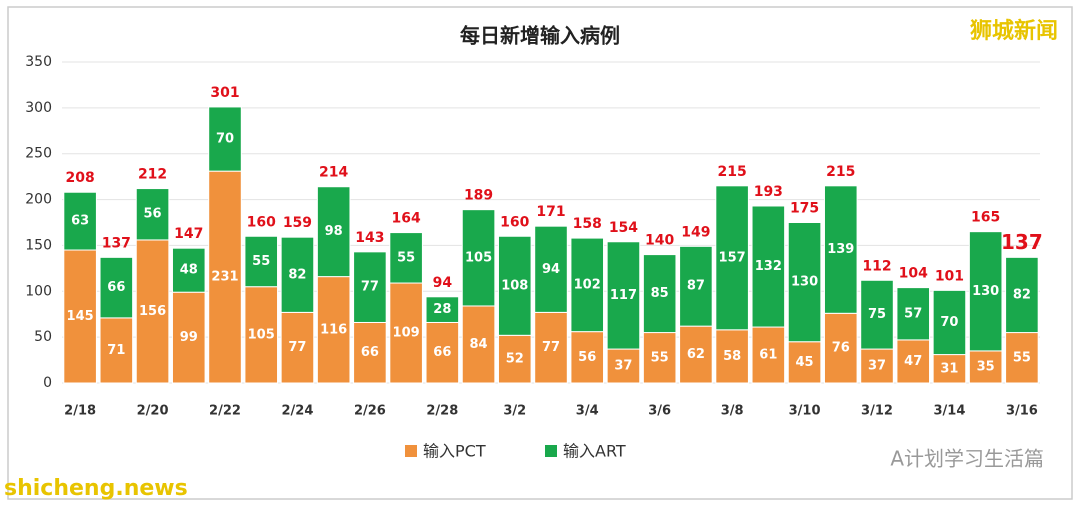 This screenshot has width=1080, height=509. Describe the element at coordinates (38, 291) in the screenshot. I see `y-tick-label: 100` at that location.